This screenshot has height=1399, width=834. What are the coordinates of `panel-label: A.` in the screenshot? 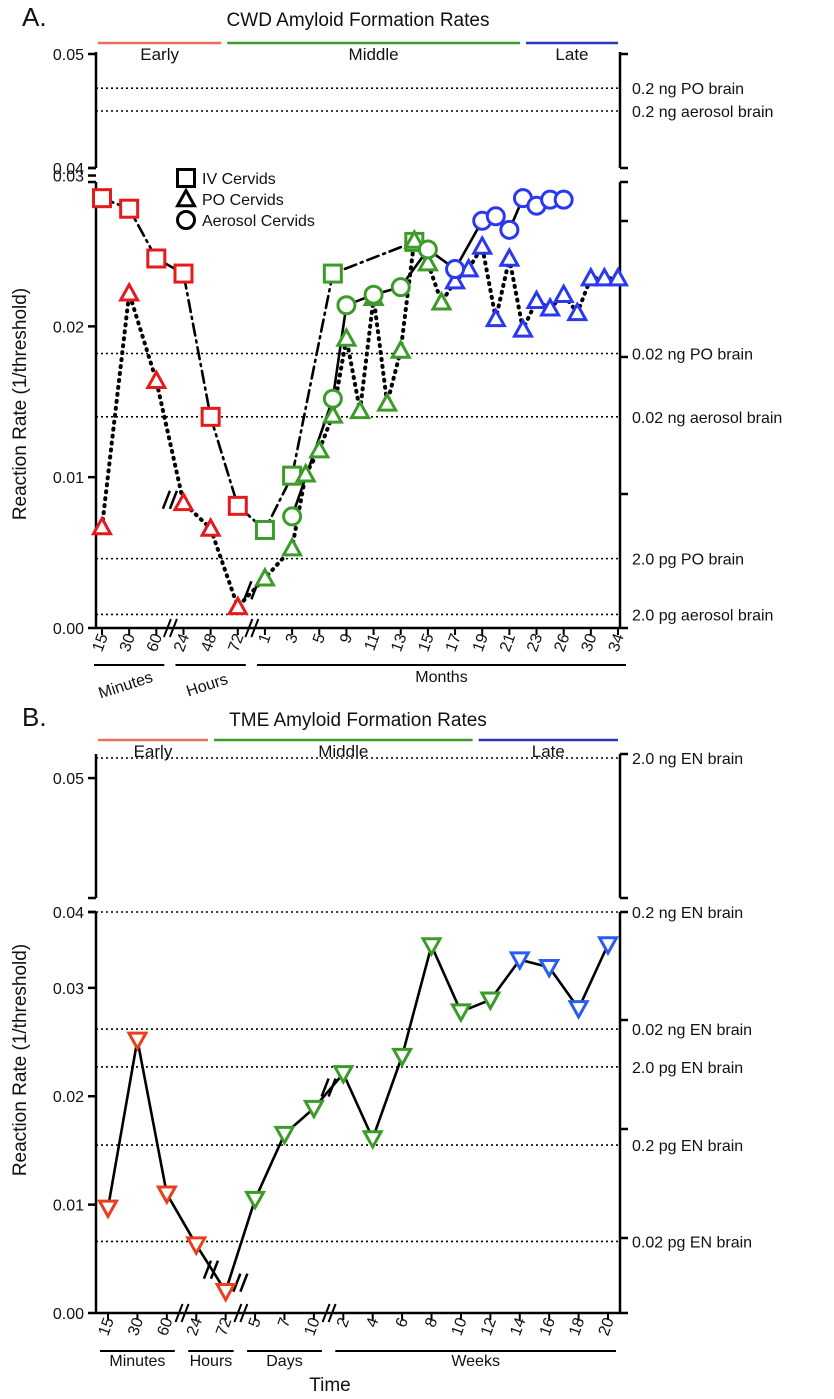 It's located at (34, 17).